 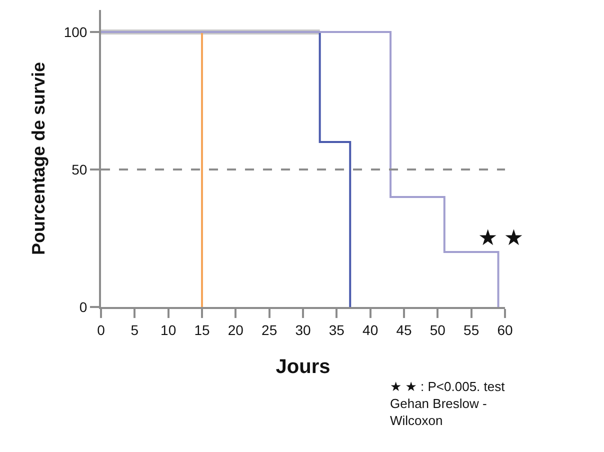 What do you see at coordinates (404, 330) in the screenshot?
I see `x-tick-label: 45` at bounding box center [404, 330].